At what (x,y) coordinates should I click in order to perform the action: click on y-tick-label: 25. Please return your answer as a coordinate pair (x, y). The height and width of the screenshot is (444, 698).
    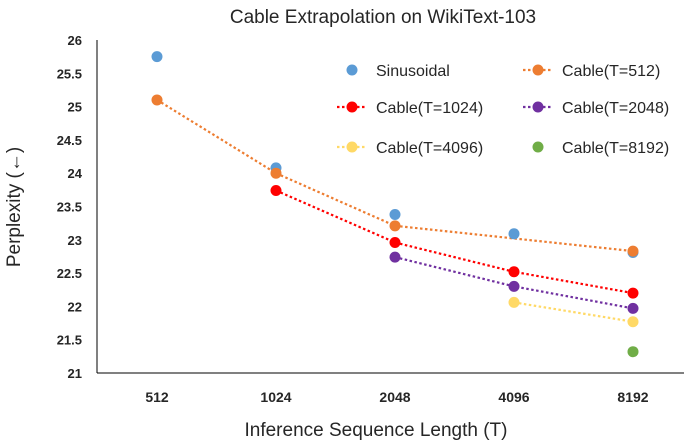
    Looking at the image, I should click on (75, 107).